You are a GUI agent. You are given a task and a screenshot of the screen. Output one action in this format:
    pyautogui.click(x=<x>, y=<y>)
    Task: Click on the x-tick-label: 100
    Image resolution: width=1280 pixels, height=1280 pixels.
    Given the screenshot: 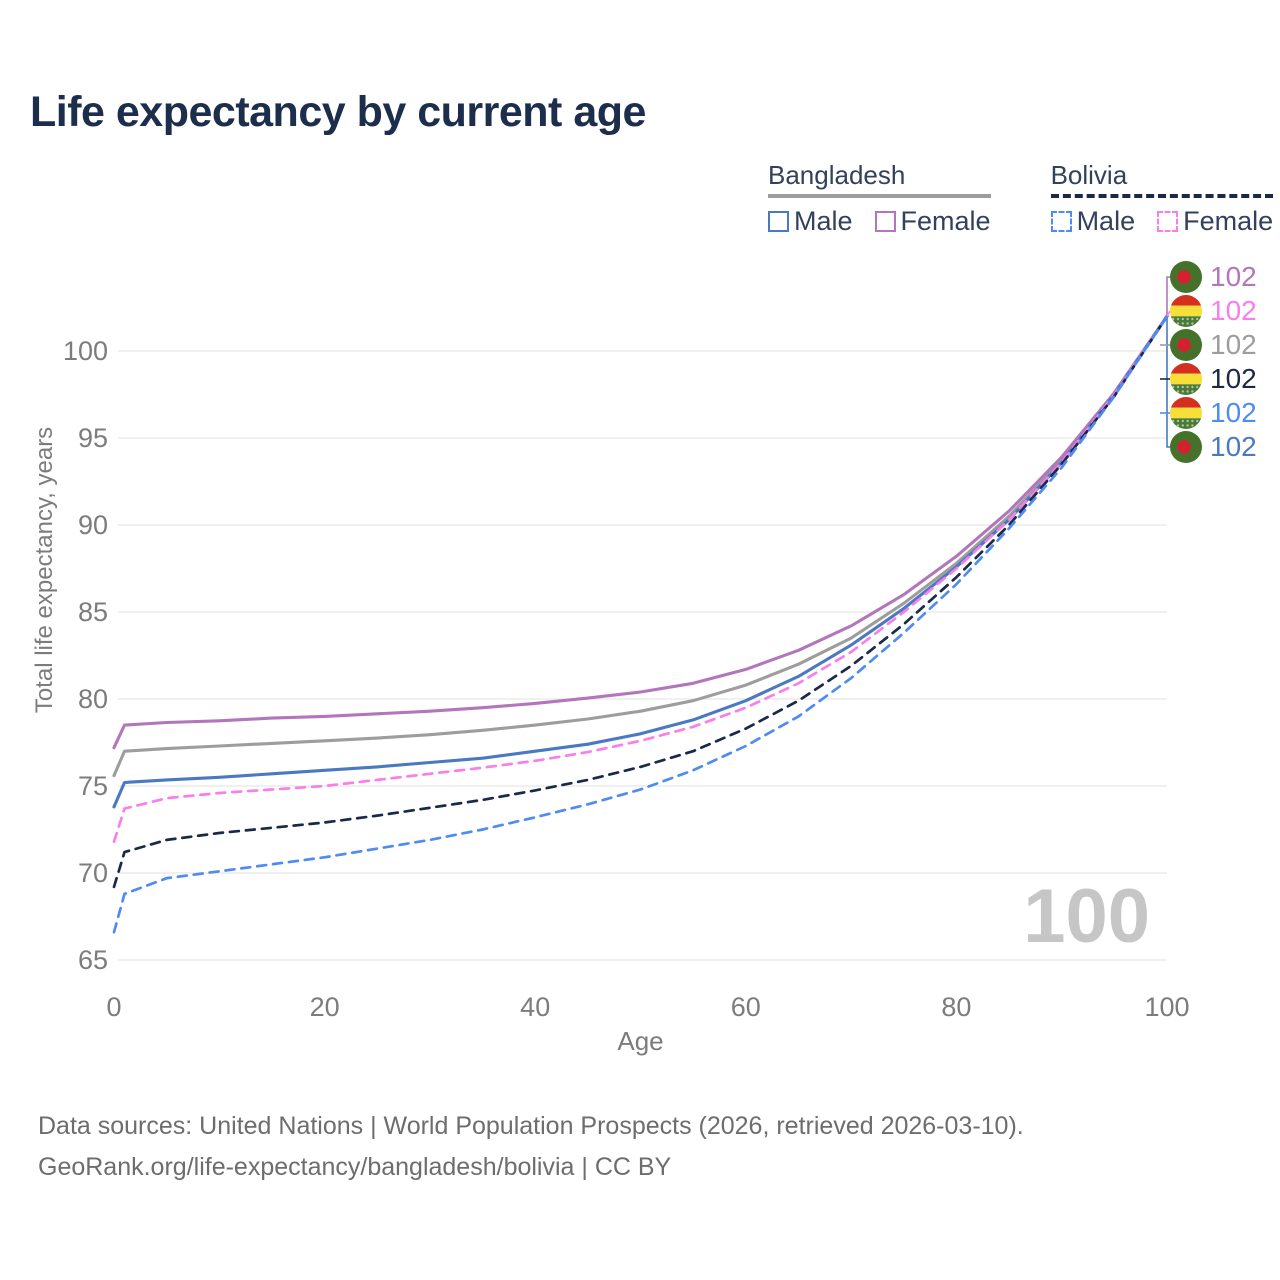 What is the action you would take?
    pyautogui.click(x=1166, y=1007)
    